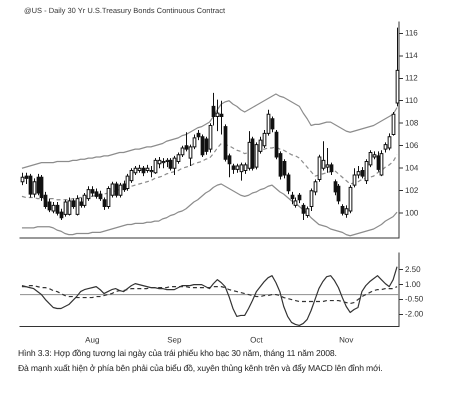  What do you see at coordinates (412, 145) in the screenshot?
I see `y-tick-label: 106` at bounding box center [412, 145].